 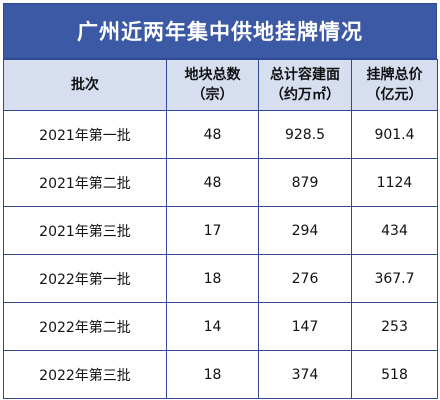 I want to click on header-plot-count-label: 地块总数, so click(x=212, y=75).